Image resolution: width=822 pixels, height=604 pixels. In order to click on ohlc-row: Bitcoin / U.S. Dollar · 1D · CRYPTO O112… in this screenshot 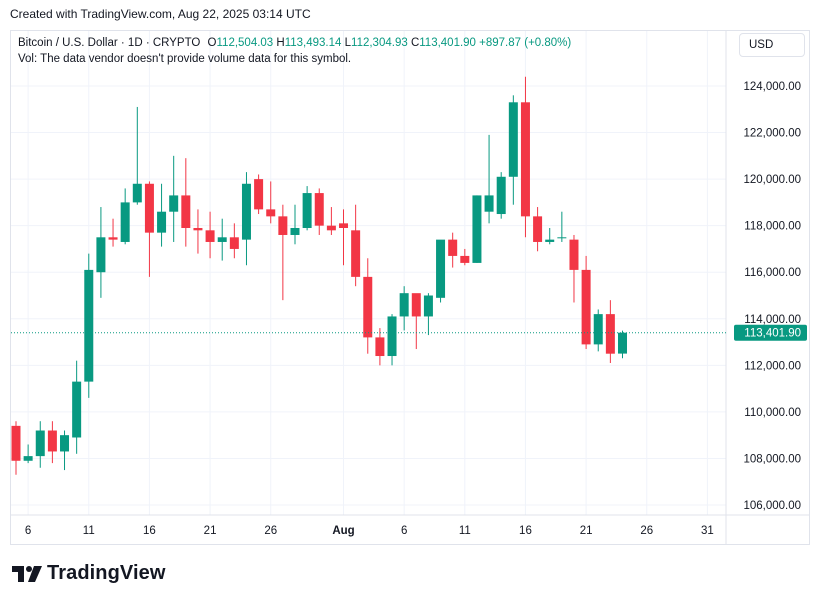, I will do `click(294, 43)`.